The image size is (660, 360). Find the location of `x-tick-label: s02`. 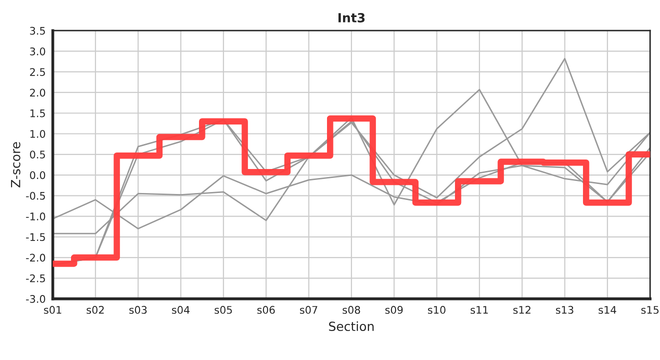

x-tick-label: s02 is located at coordinates (95, 310).